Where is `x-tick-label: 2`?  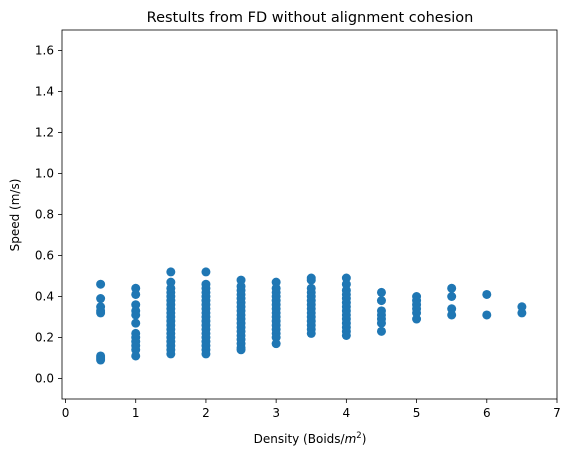
x-tick-label: 2 is located at coordinates (206, 413).